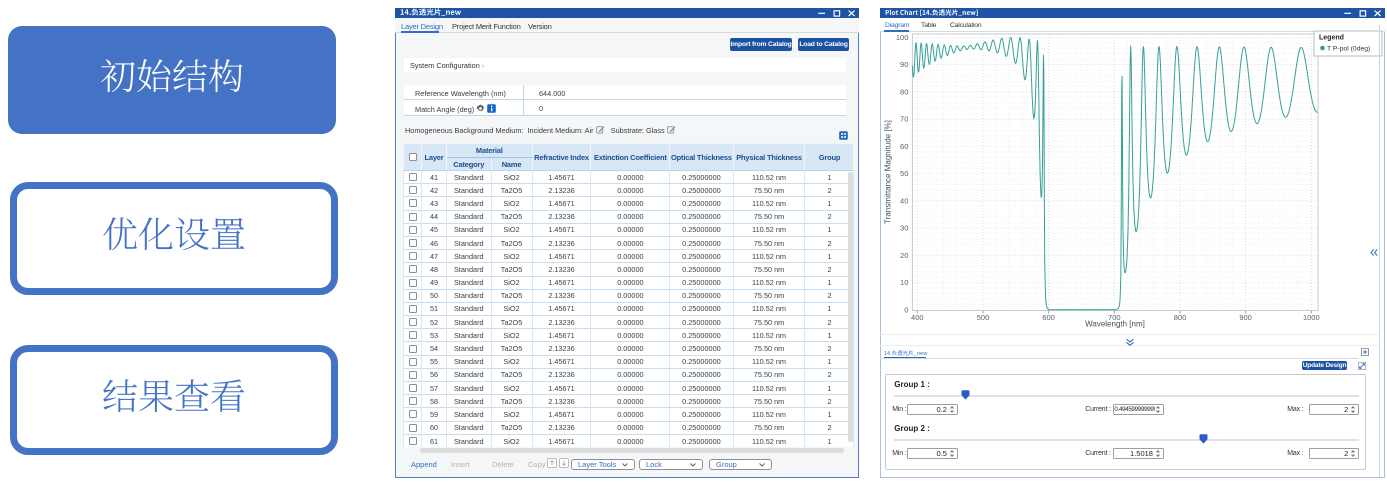 Image resolution: width=1387 pixels, height=484 pixels. I want to click on svg-text: 50, so click(904, 173).